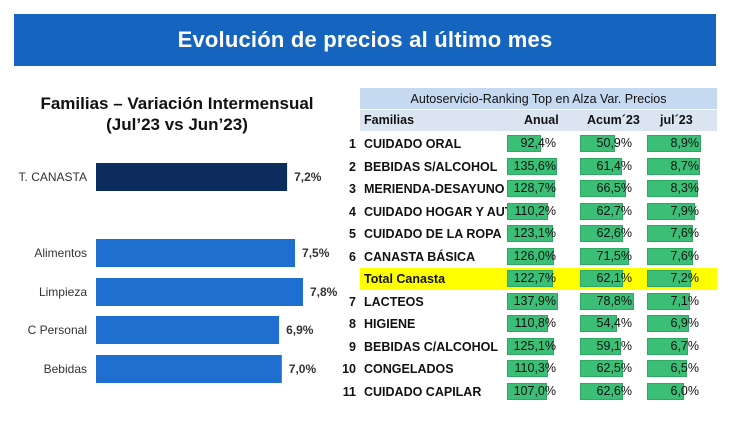 Image resolution: width=730 pixels, height=422 pixels. I want to click on cell-jul: 7,6%, so click(674, 256).